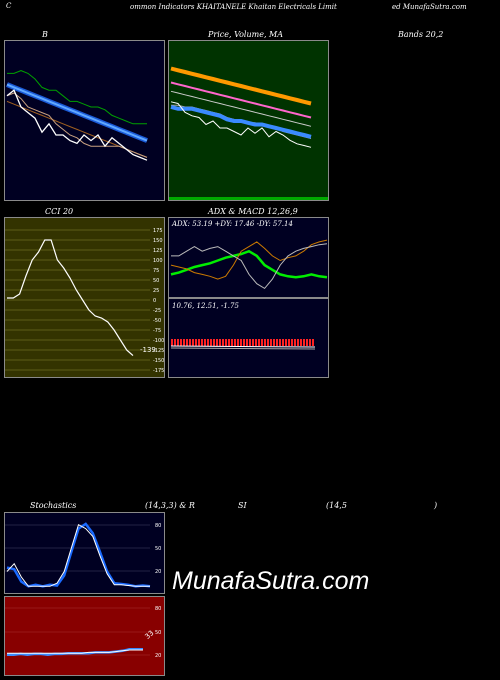  I want to click on rsi-smoothed-line, so click(75, 651).